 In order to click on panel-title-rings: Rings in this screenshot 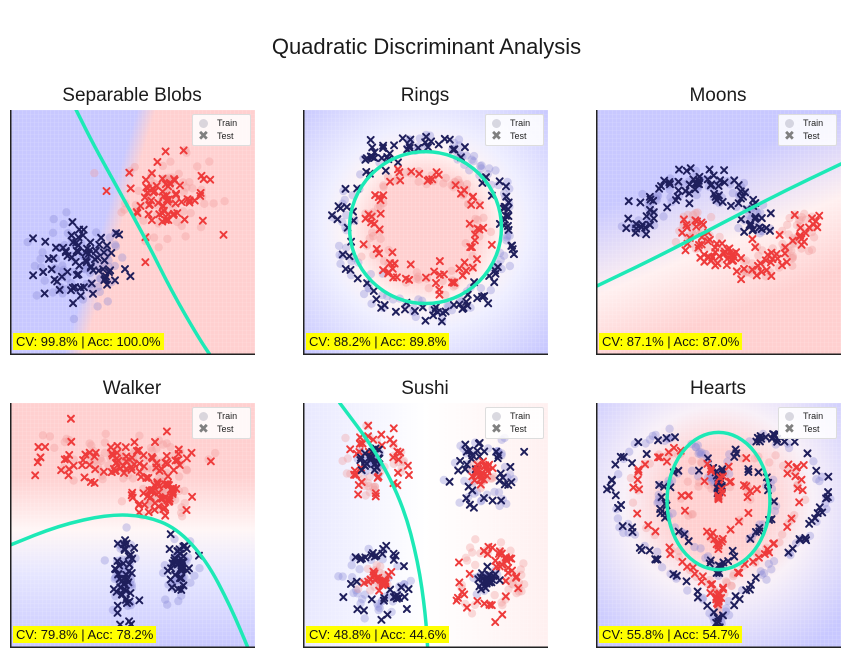, I will do `click(425, 95)`.